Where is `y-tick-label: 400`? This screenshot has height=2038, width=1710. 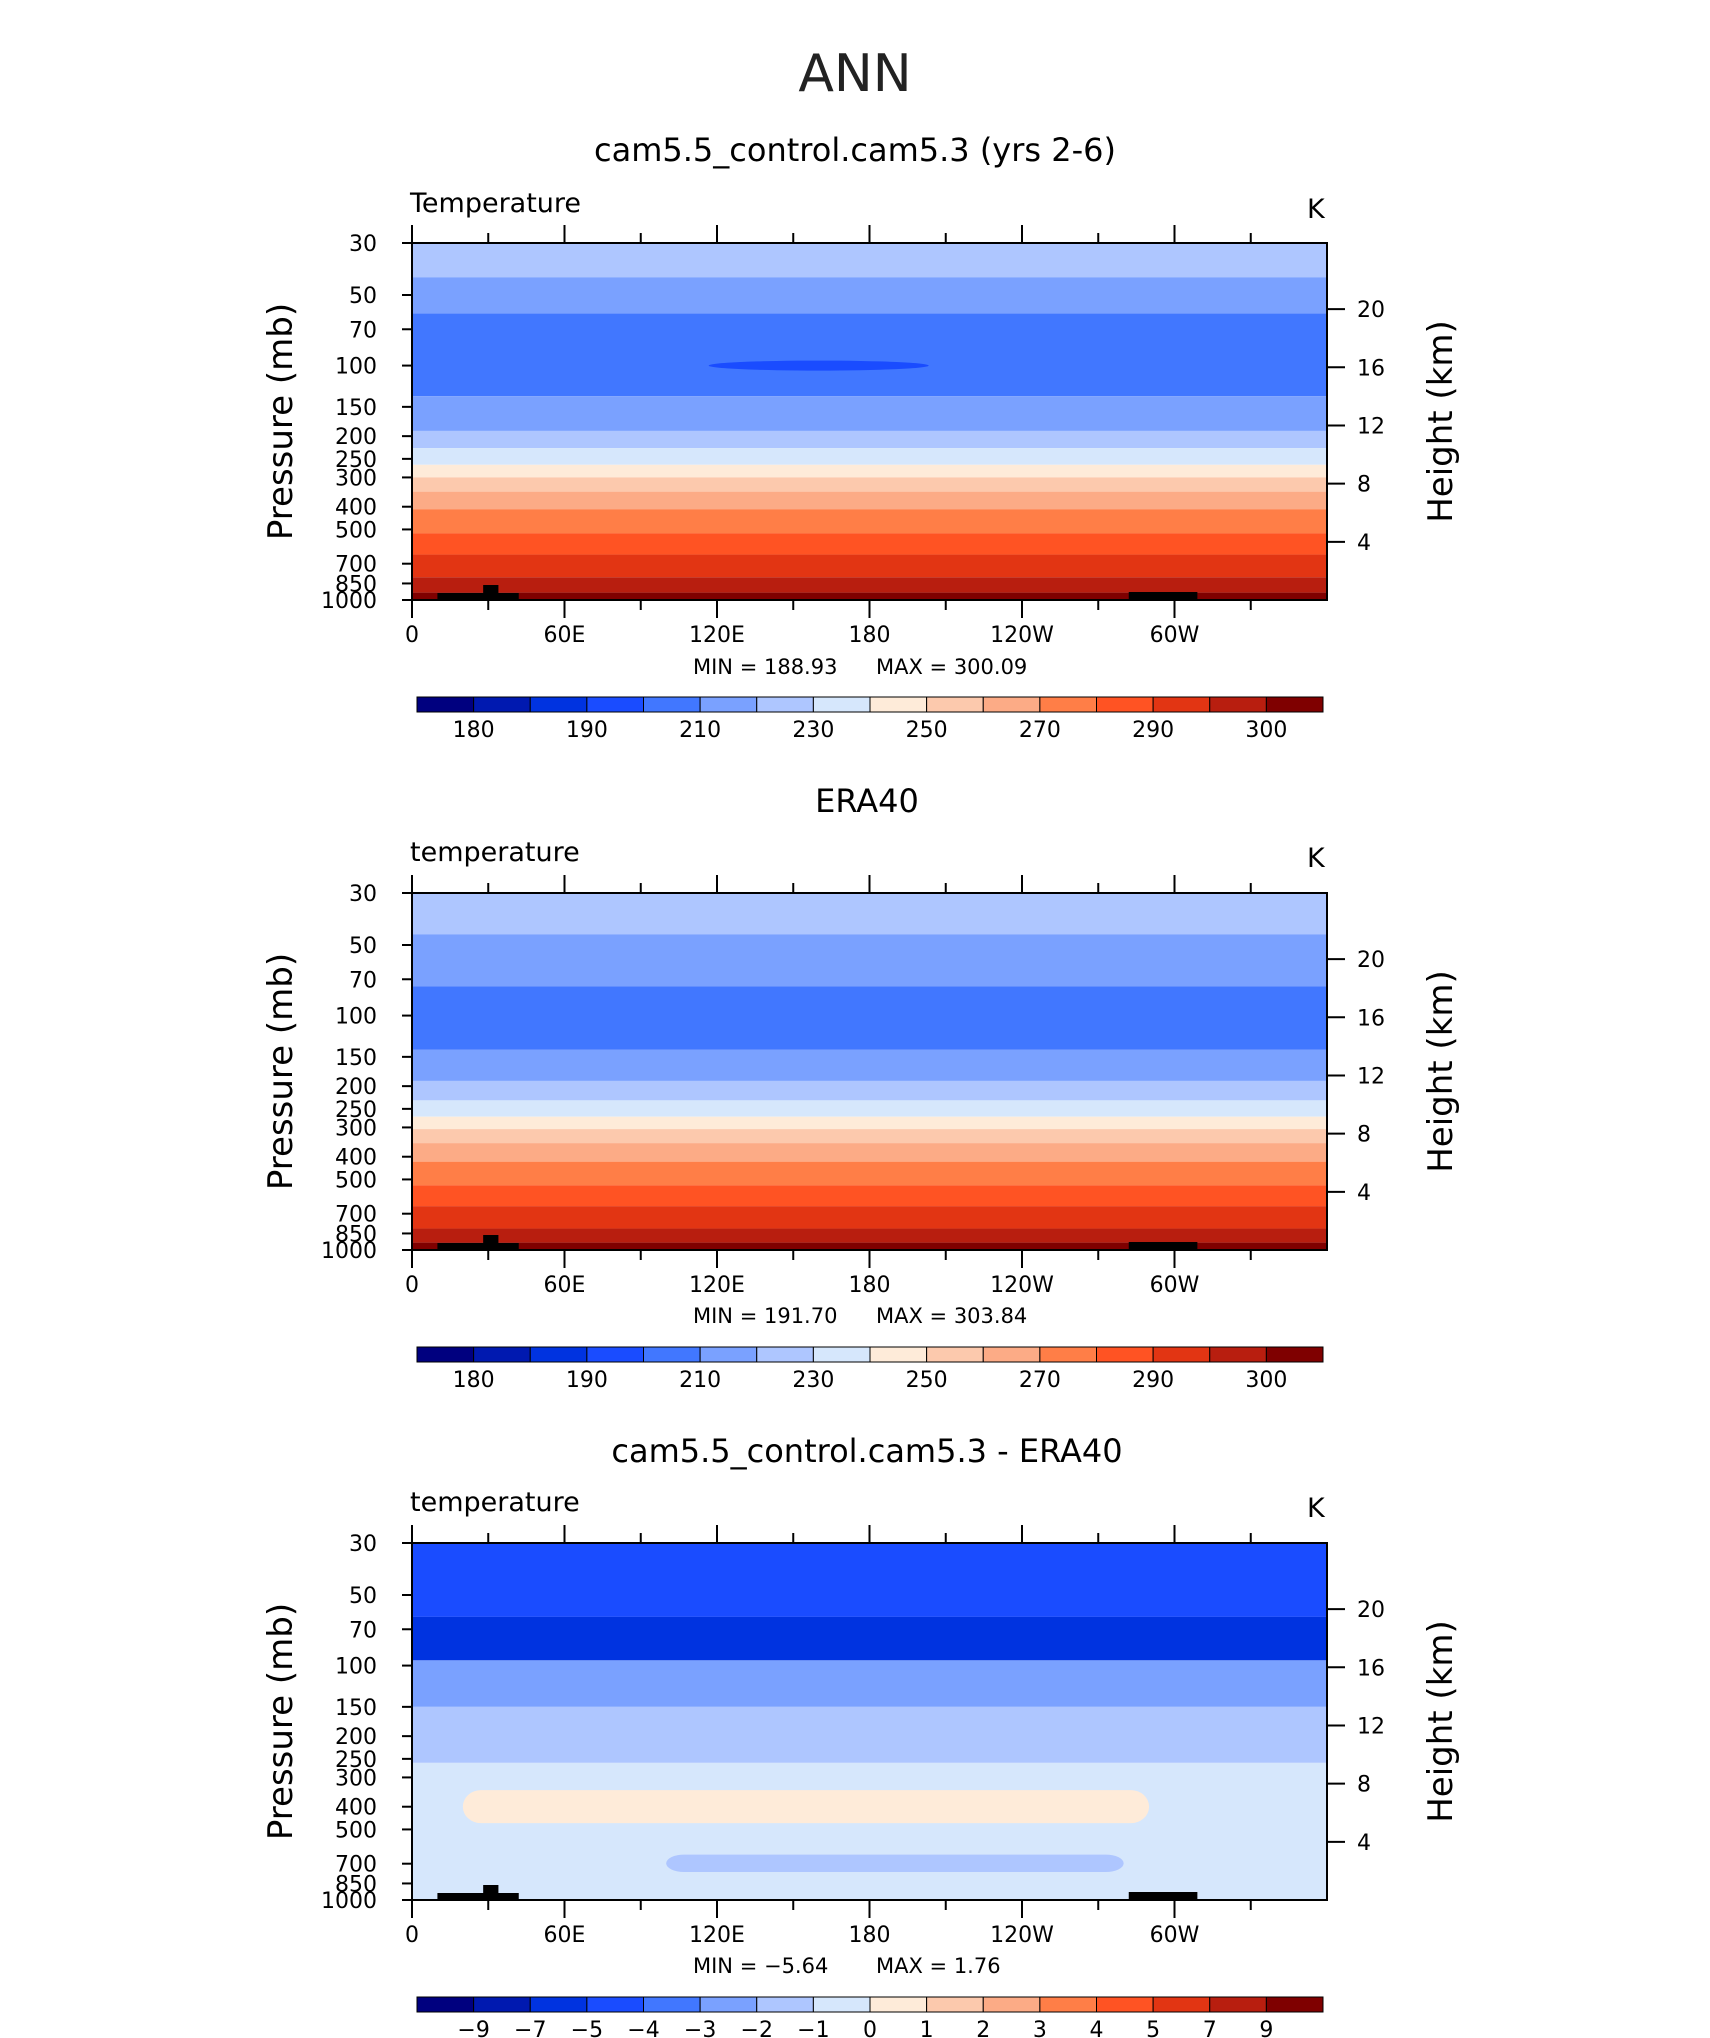 y-tick-label: 400 is located at coordinates (356, 508).